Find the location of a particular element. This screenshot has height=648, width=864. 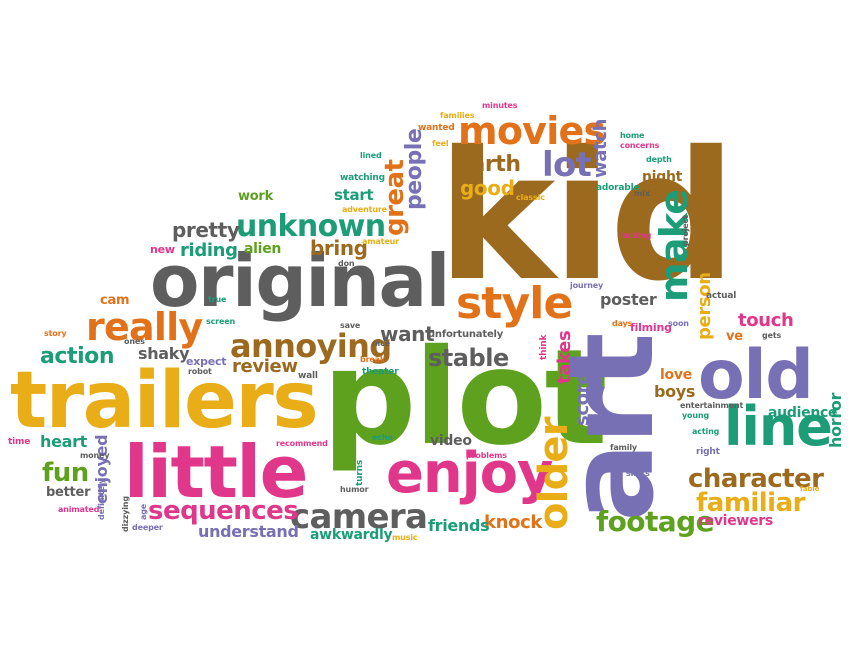

word-screen: screen is located at coordinates (221, 321).